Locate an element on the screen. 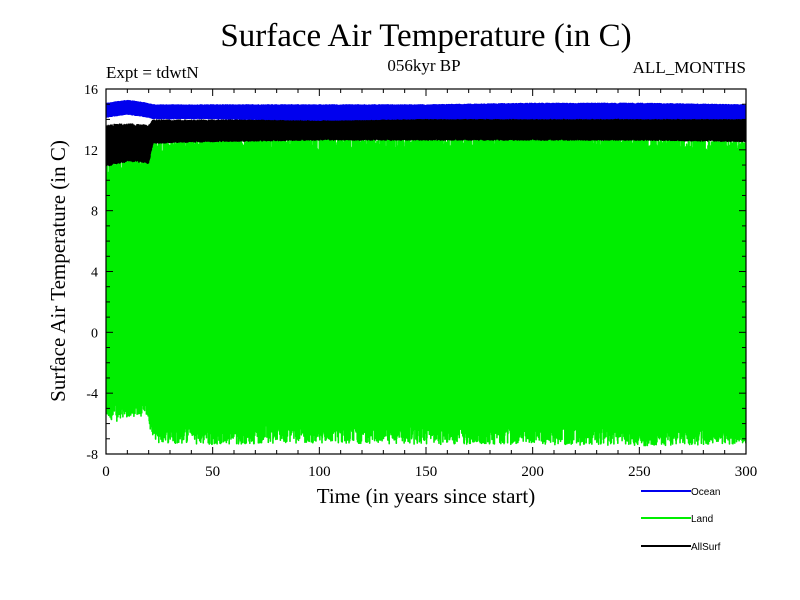 This screenshot has height=600, width=800. y-tick-label: 8 is located at coordinates (94, 212).